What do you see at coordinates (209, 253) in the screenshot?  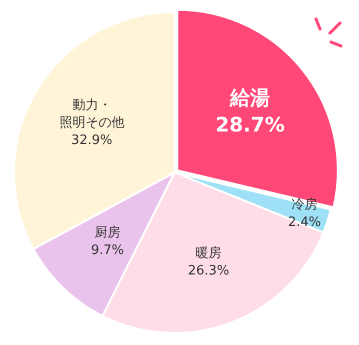 I see `slice-label: 暖房` at bounding box center [209, 253].